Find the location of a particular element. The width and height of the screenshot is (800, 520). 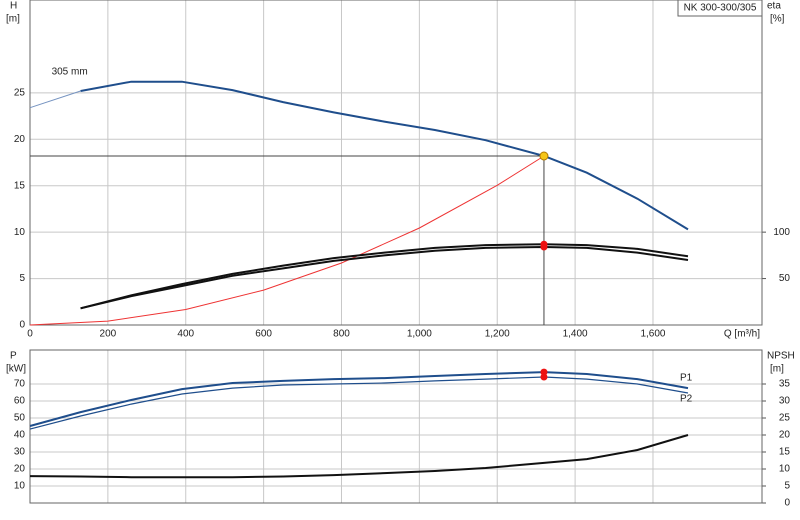

x-tick-label: 600 is located at coordinates (263, 334).